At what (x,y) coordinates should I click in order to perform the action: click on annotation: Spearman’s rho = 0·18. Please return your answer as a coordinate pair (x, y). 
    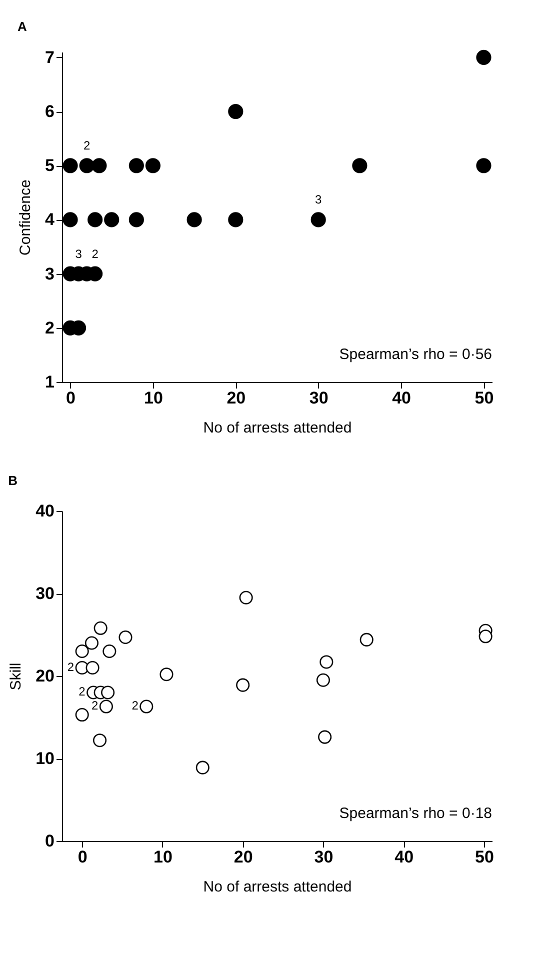
    Looking at the image, I should click on (415, 813).